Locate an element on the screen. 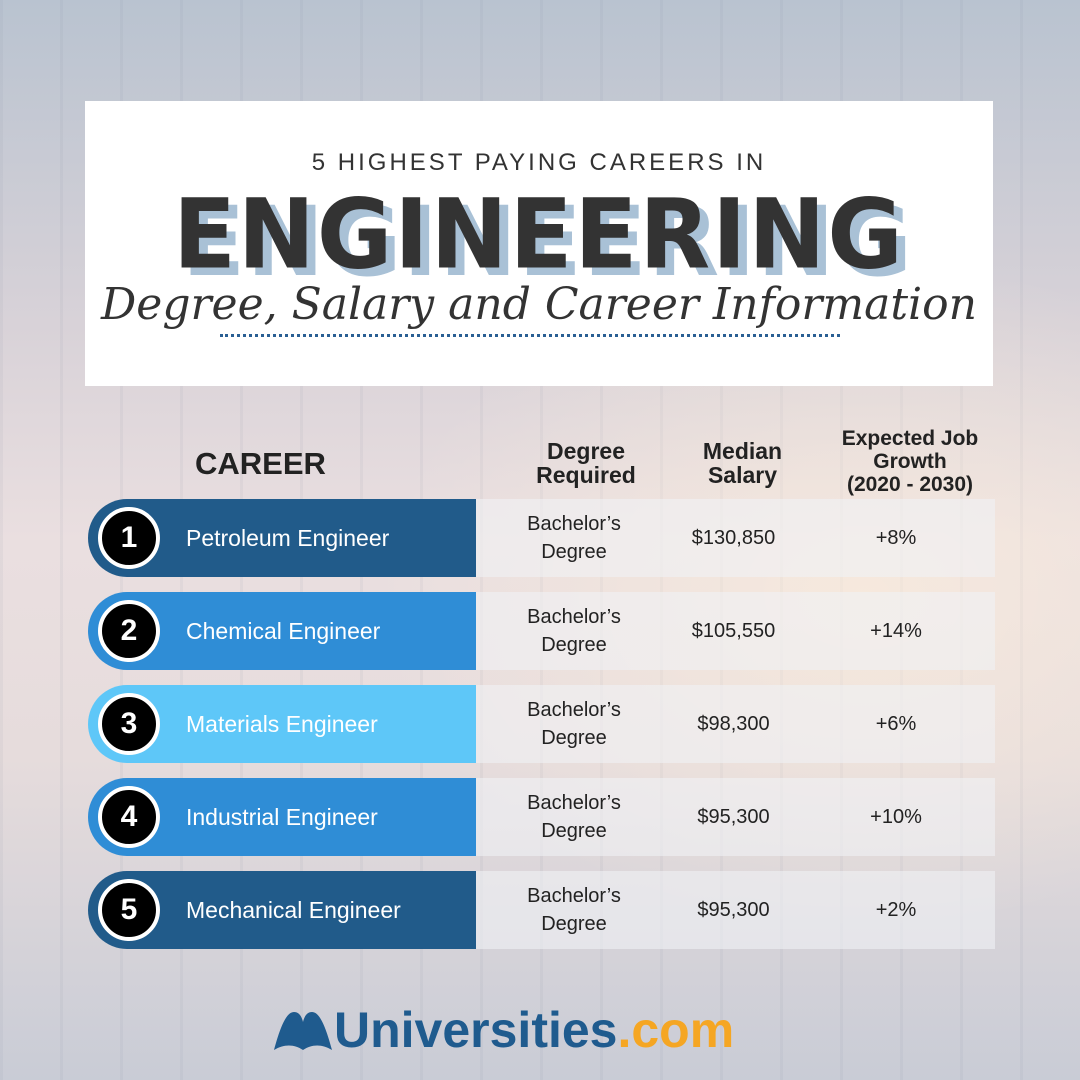 This screenshot has height=1080, width=1080. salary-cell: $105,550 is located at coordinates (733, 631).